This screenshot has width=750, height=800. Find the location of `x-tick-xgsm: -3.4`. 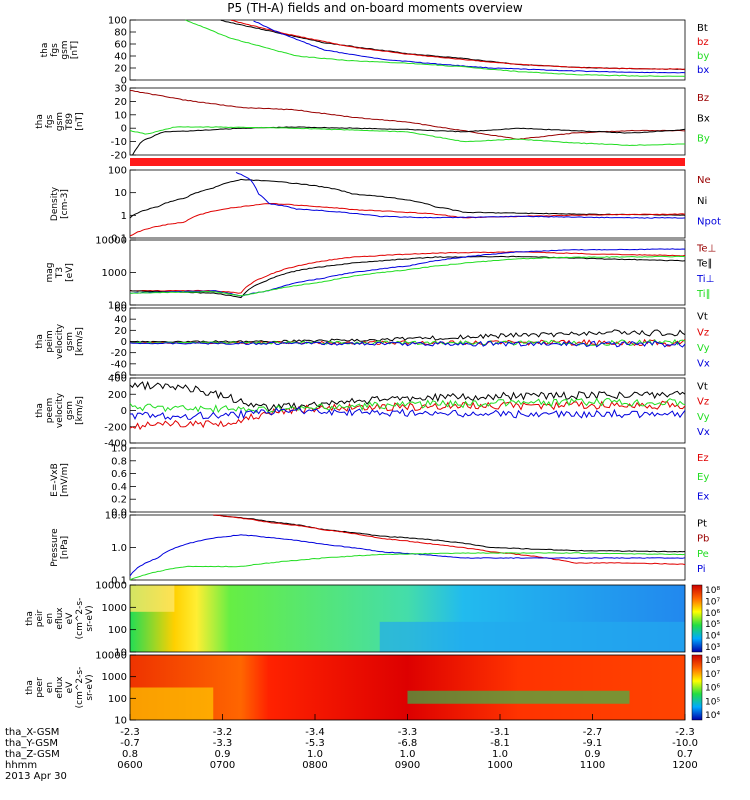

x-tick-xgsm: -3.4 is located at coordinates (315, 732).